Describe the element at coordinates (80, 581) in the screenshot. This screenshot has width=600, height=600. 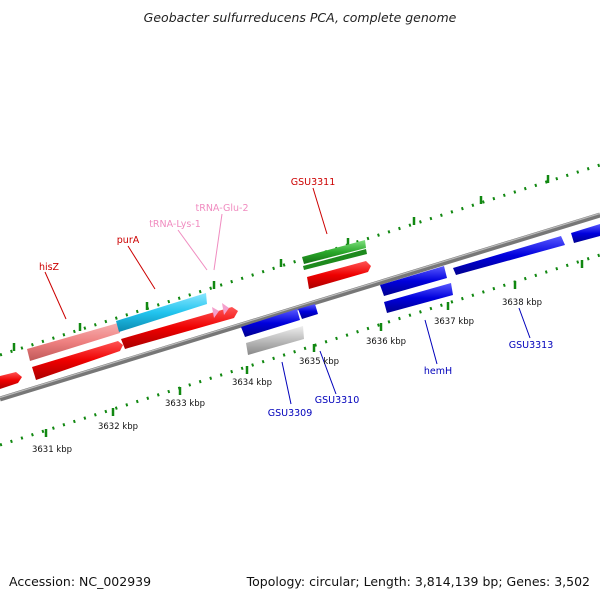
I see `accession-label: Accession: NC_002939` at that location.